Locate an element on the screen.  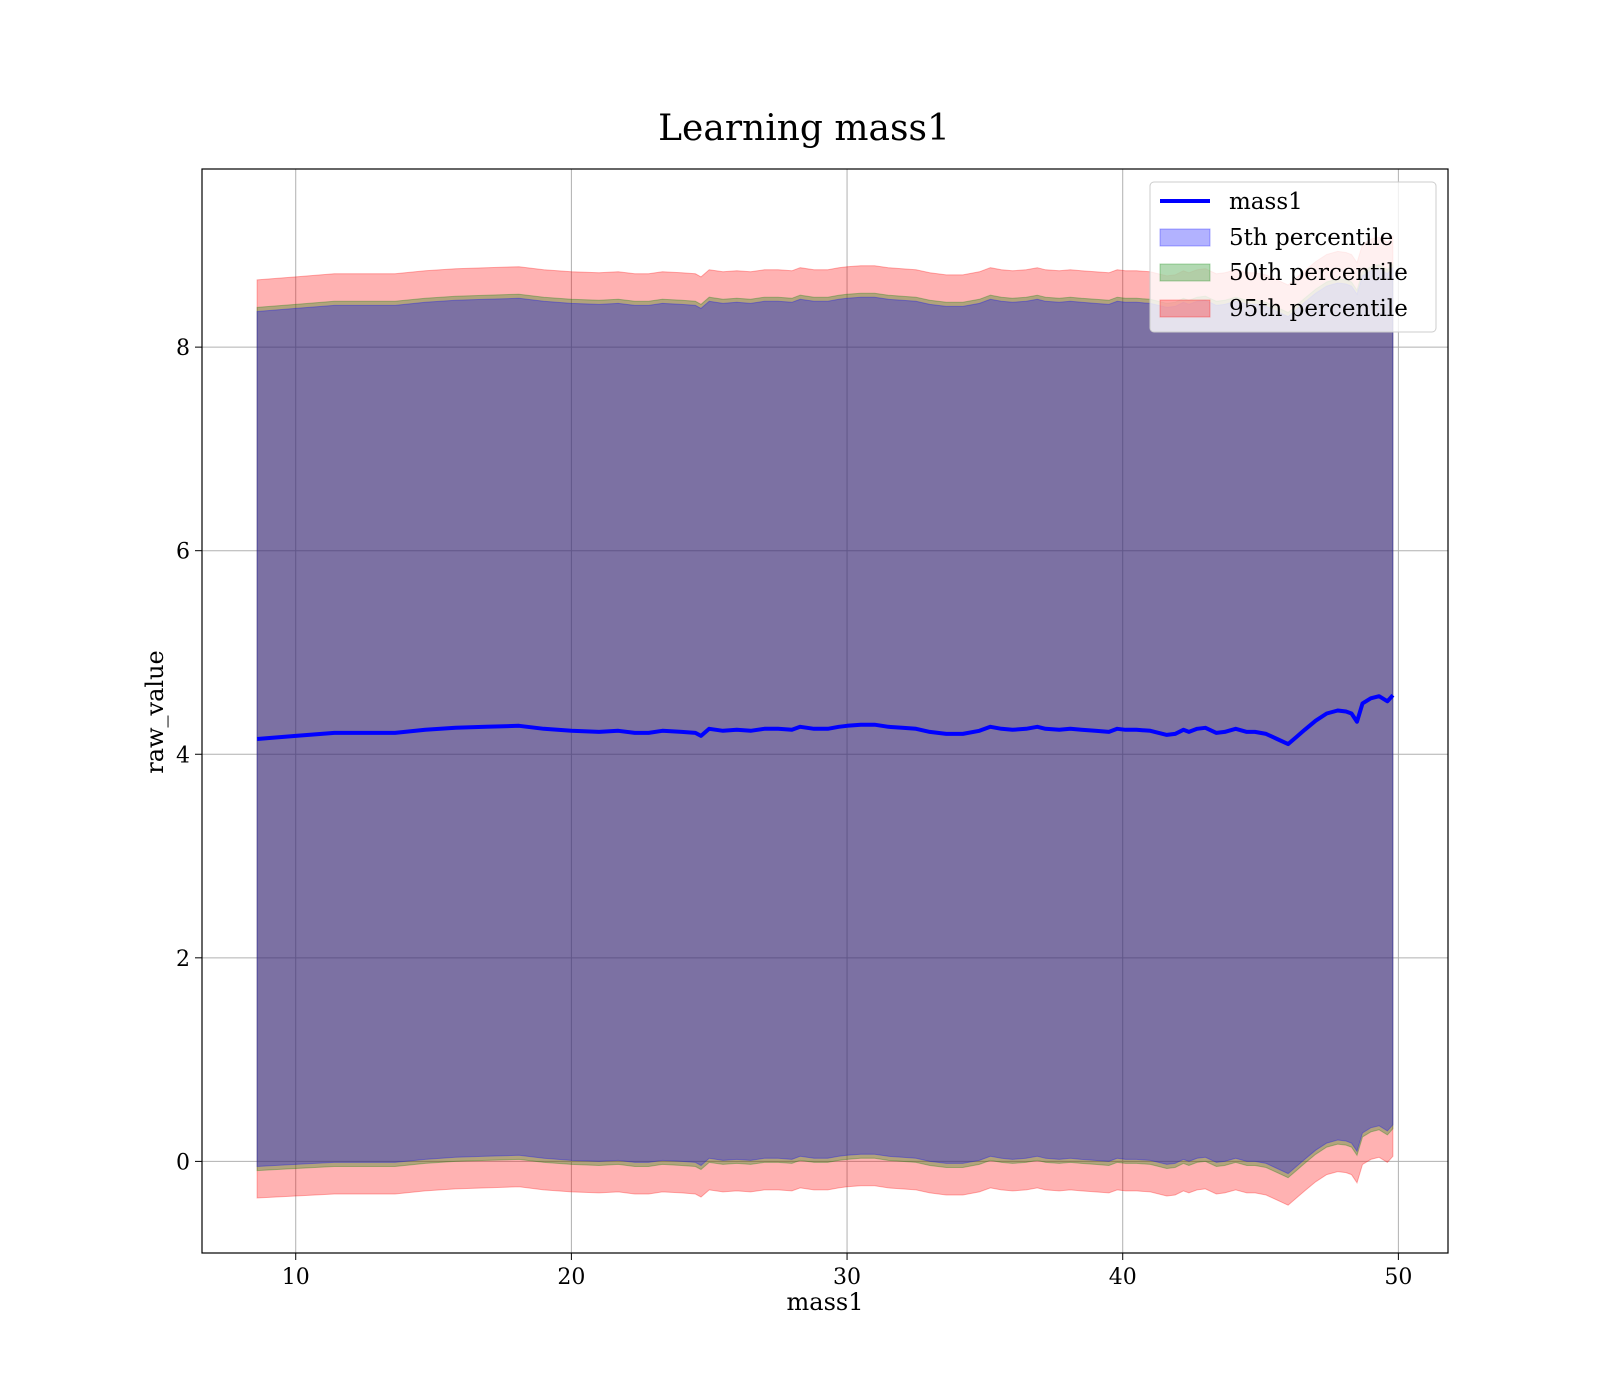
y-axis-ticks: 0 2 4 6 8 is located at coordinates (189, 755).